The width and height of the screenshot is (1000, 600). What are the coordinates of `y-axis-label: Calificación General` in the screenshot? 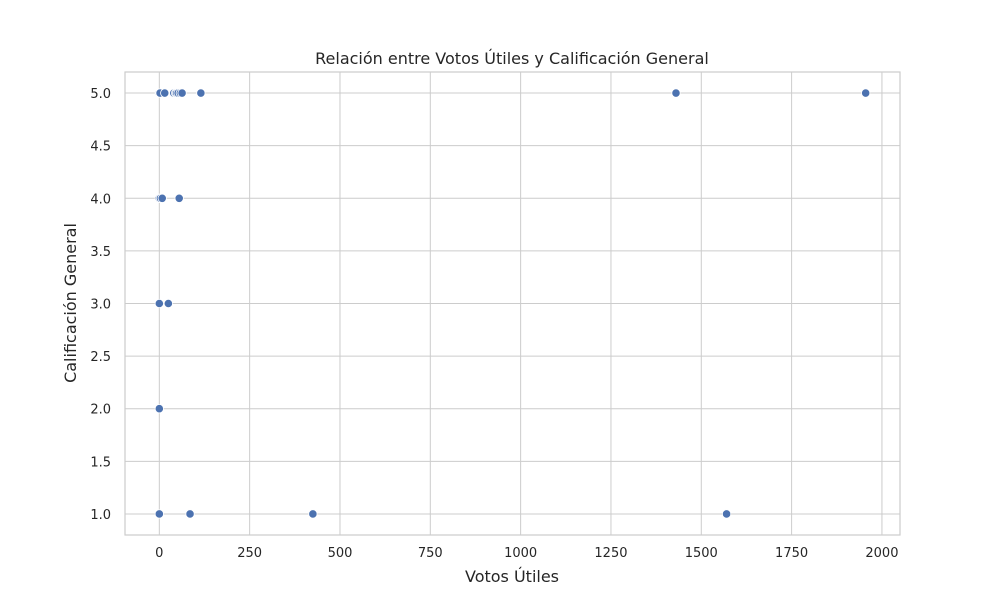 It's located at (70, 303).